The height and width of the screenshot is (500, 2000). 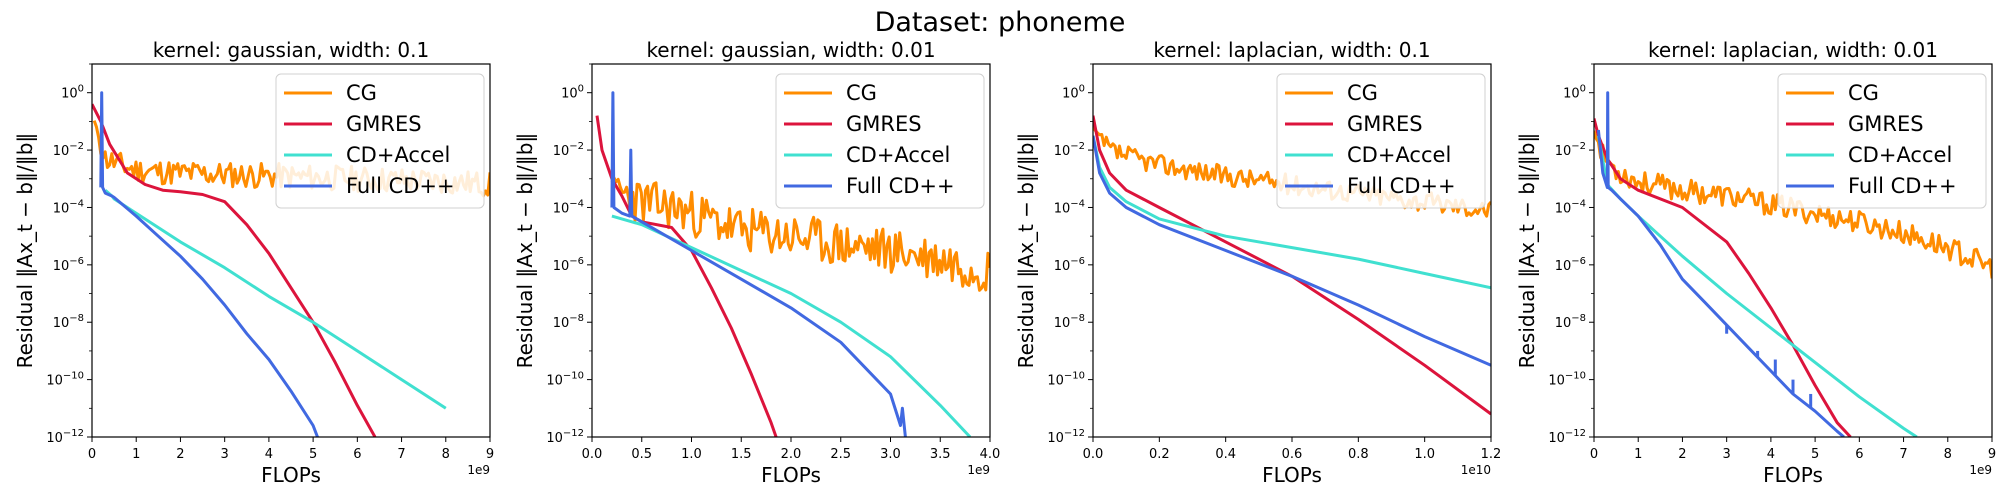 What do you see at coordinates (990, 454) in the screenshot?
I see `x-tick-label: 4.0` at bounding box center [990, 454].